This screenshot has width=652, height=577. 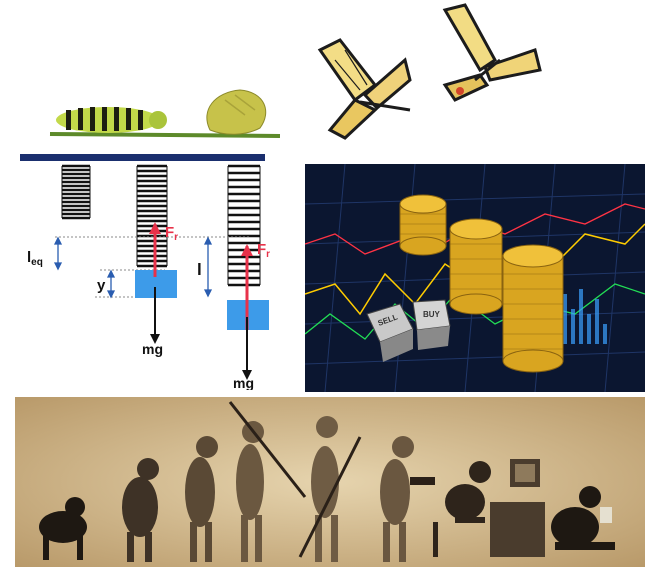 I want to click on swallowtail-butterfly-icon, so click(x=429, y=71).